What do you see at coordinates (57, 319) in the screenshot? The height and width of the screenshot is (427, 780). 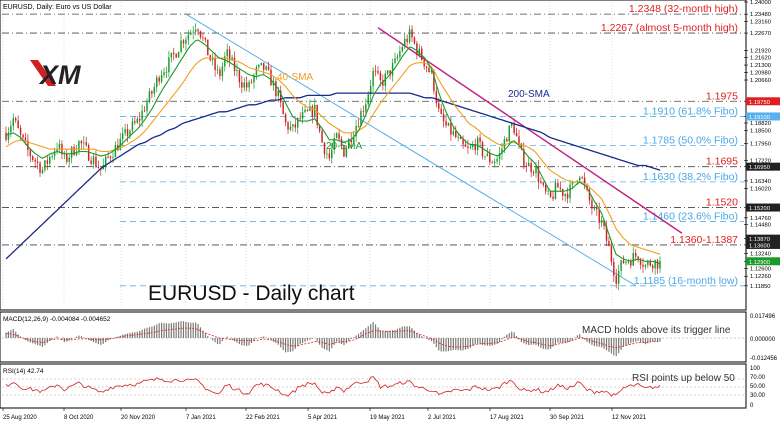 I see `macd-label: MACD(12,26,9) -0.004084 -0.004652` at bounding box center [57, 319].